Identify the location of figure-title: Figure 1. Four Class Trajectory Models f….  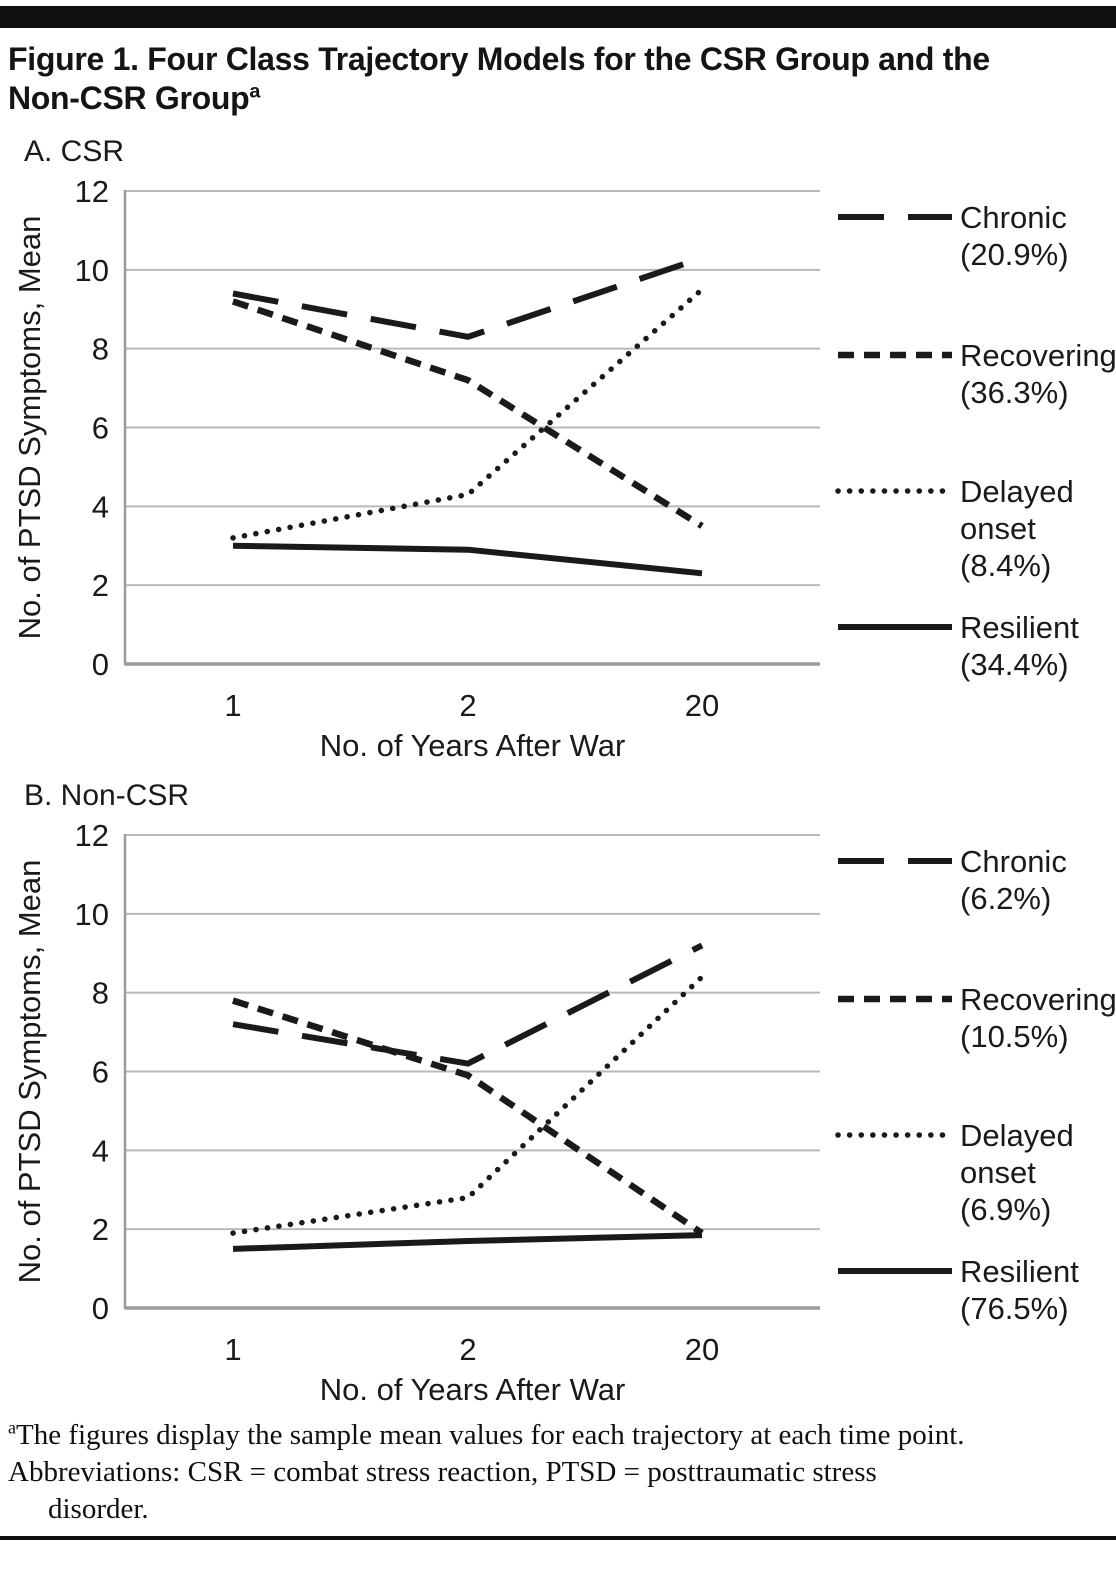
(557, 79).